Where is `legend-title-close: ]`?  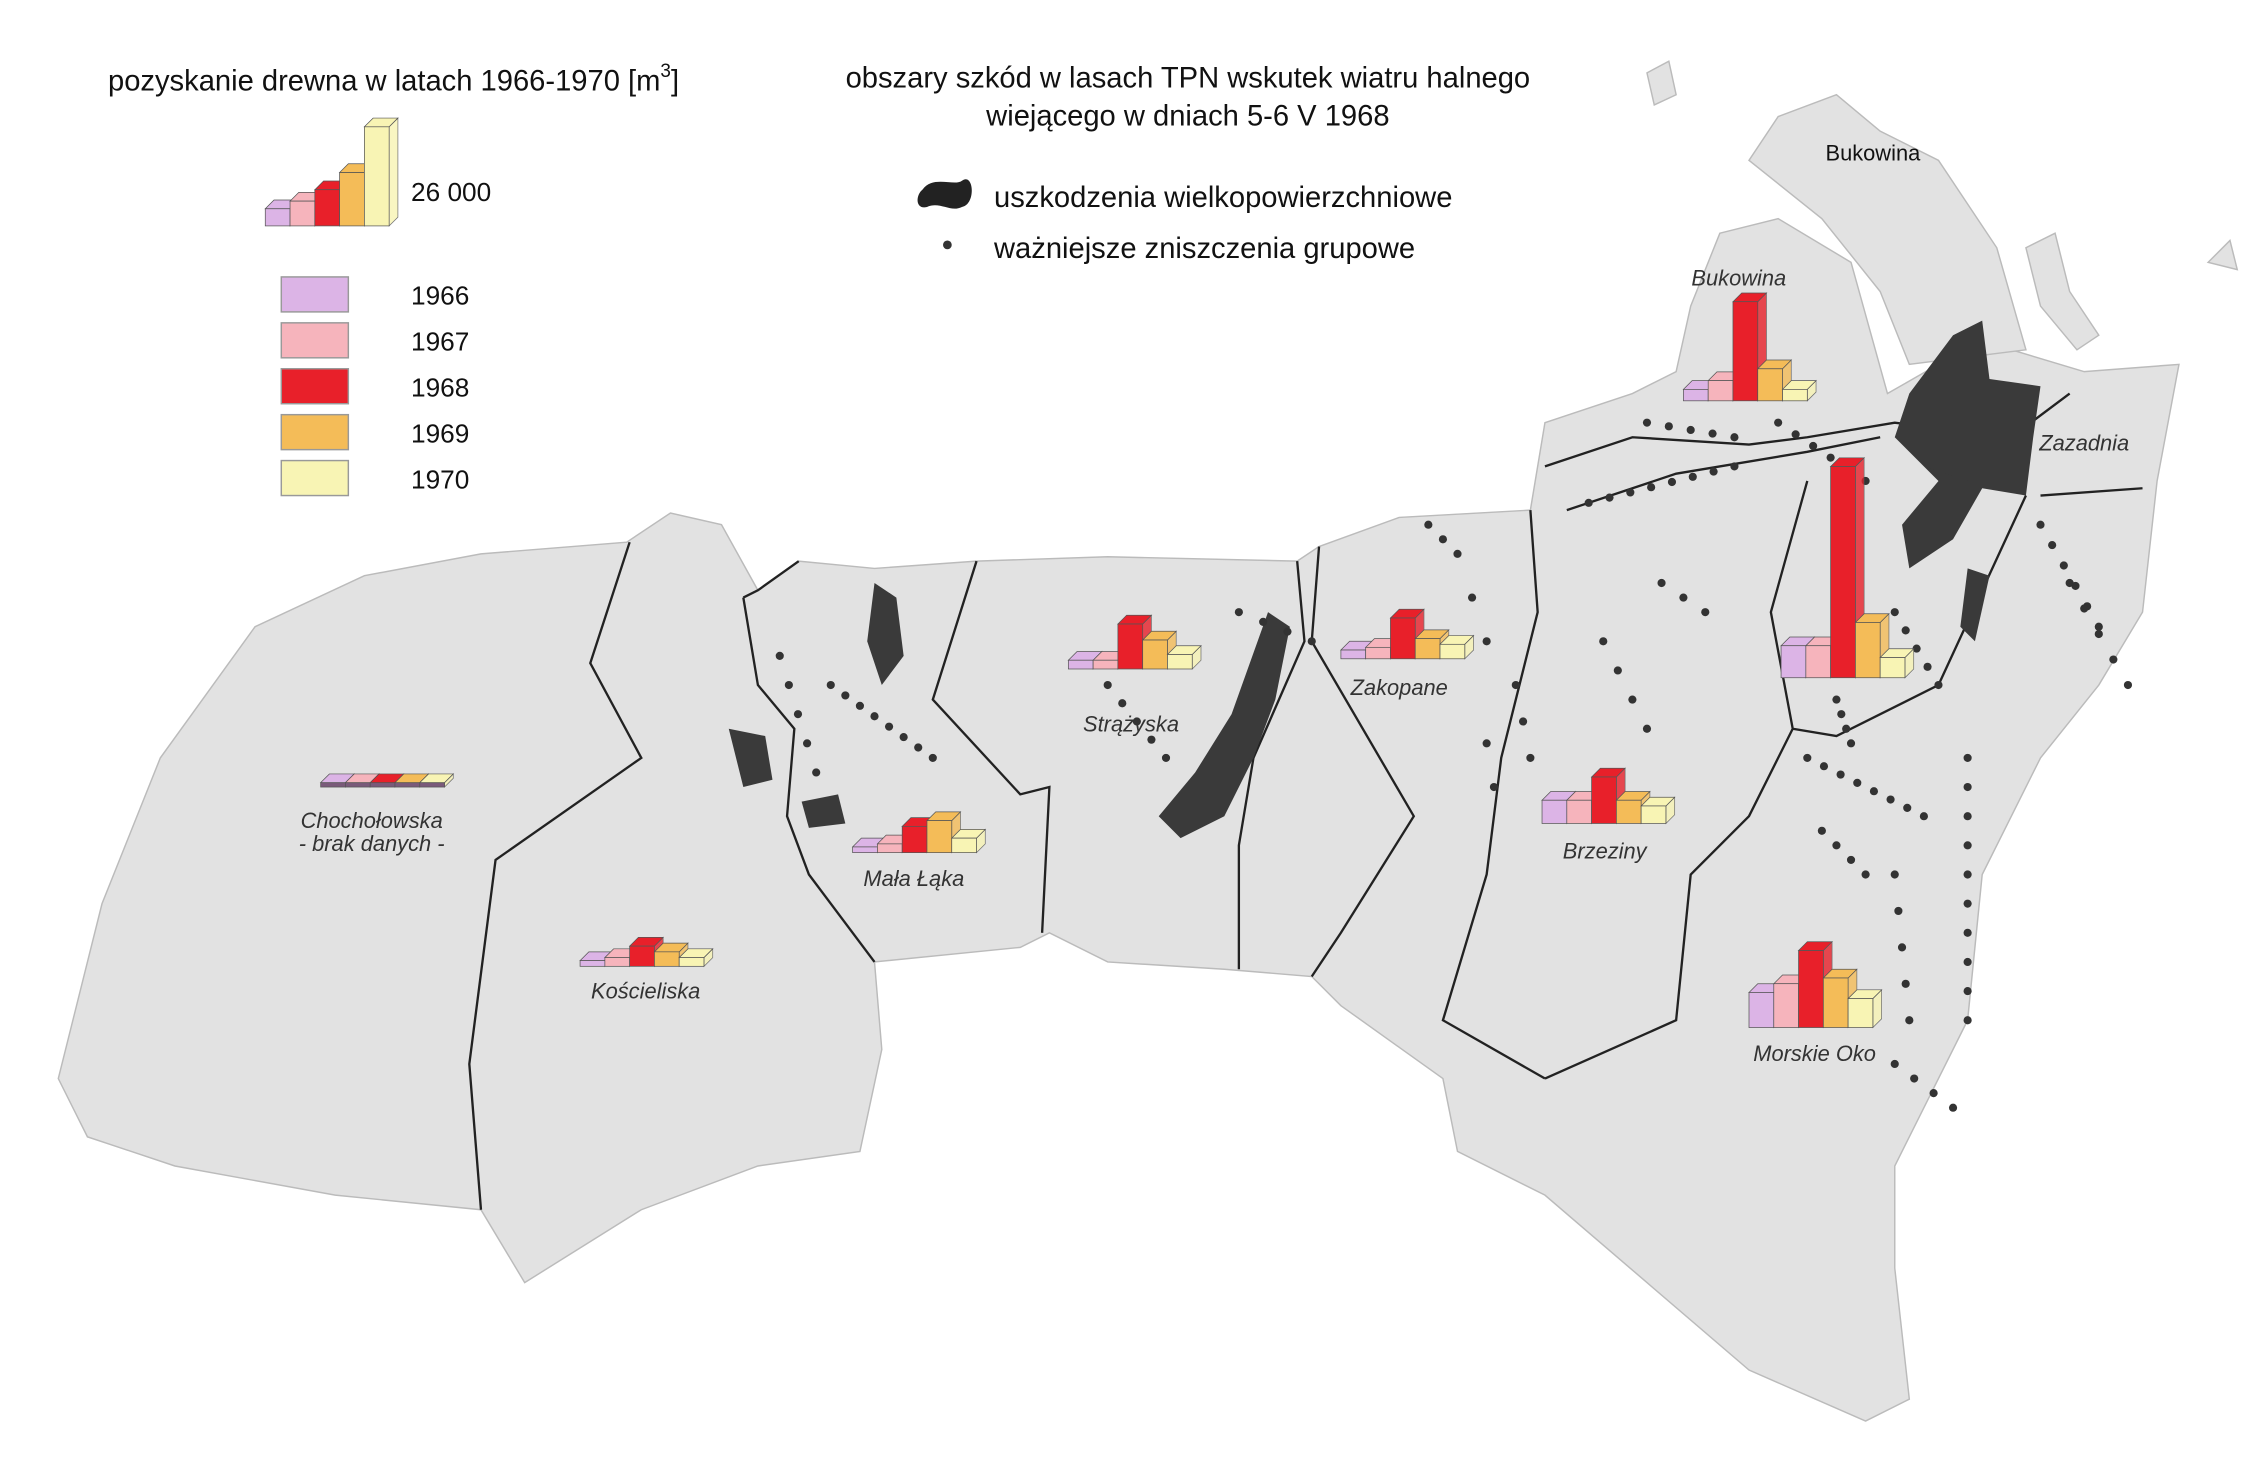
legend-title-close: ] is located at coordinates (675, 81).